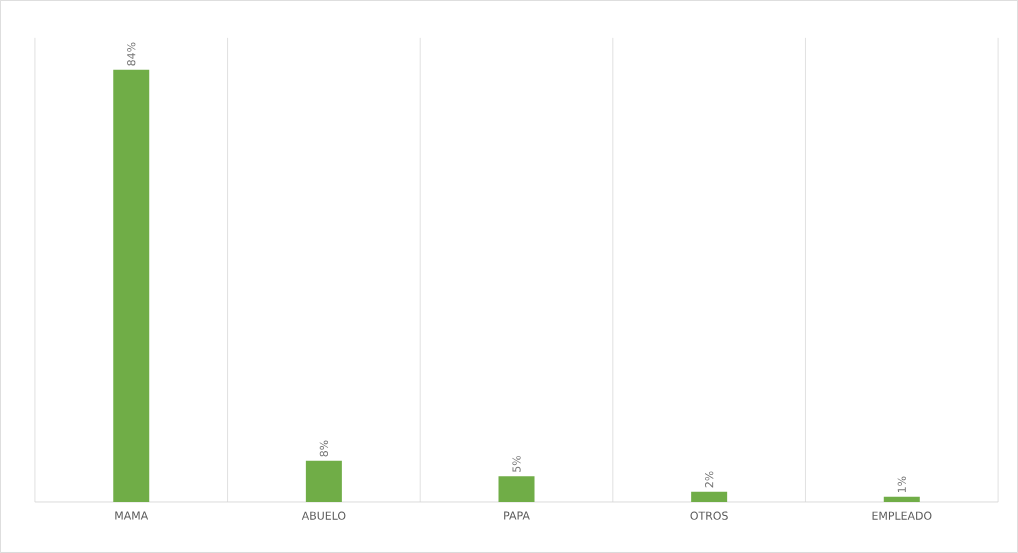 The width and height of the screenshot is (1018, 553). I want to click on x-tick-label: EMPLEADO, so click(902, 515).